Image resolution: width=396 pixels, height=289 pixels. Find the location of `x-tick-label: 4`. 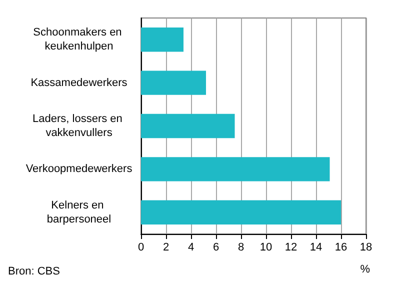

x-tick-label: 4 is located at coordinates (191, 248).